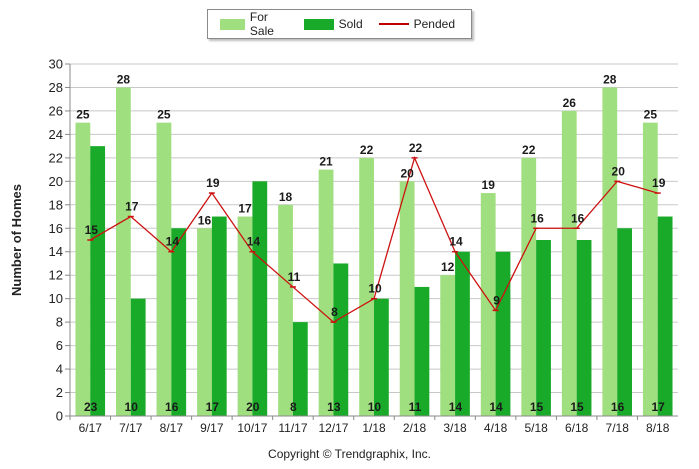 The image size is (699, 469). What do you see at coordinates (407, 173) in the screenshot?
I see `label-for-sale: 20` at bounding box center [407, 173].